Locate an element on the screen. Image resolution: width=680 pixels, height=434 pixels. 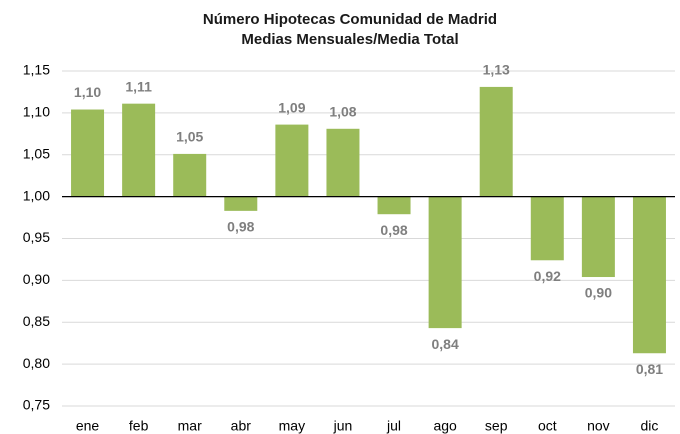
y-tick-label: 0,75 is located at coordinates (36, 405).